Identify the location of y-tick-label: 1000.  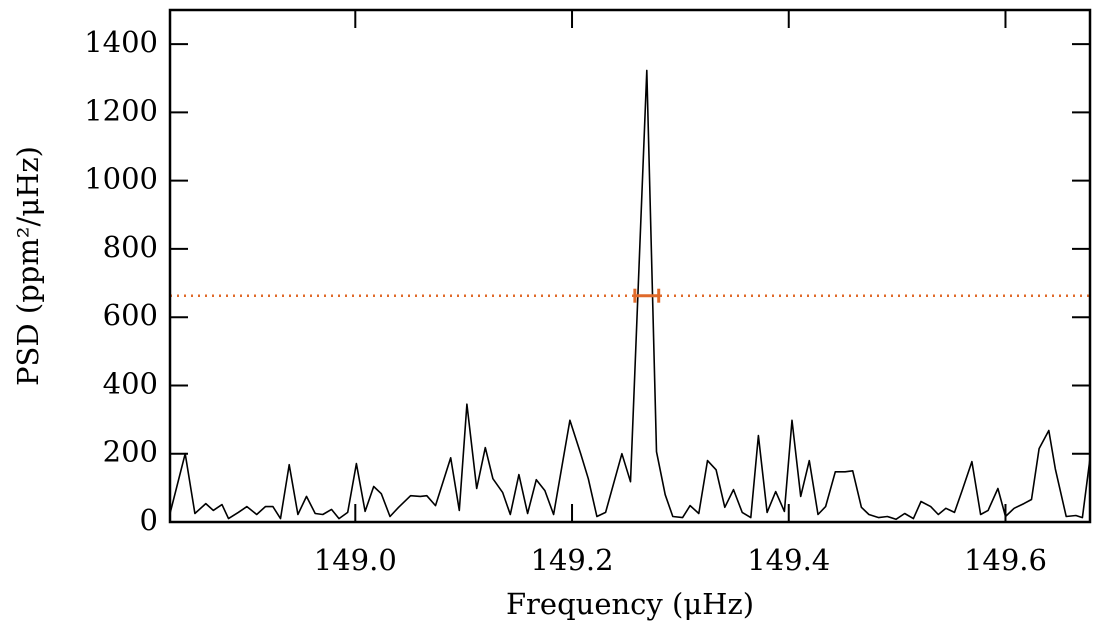
(121, 179).